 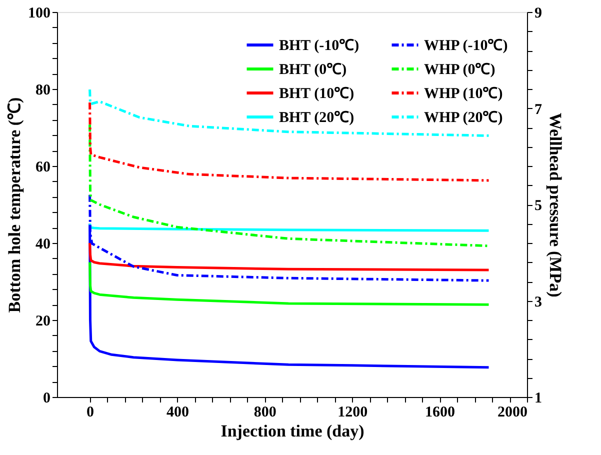 What do you see at coordinates (265, 412) in the screenshot?
I see `x-tick-label: 800` at bounding box center [265, 412].